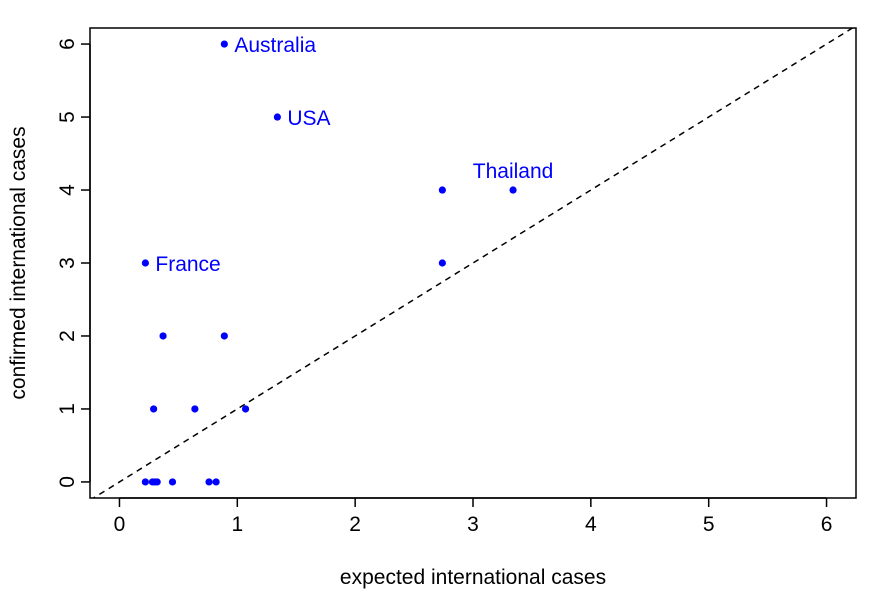  I want to click on x-tick-label: 3, so click(473, 524).